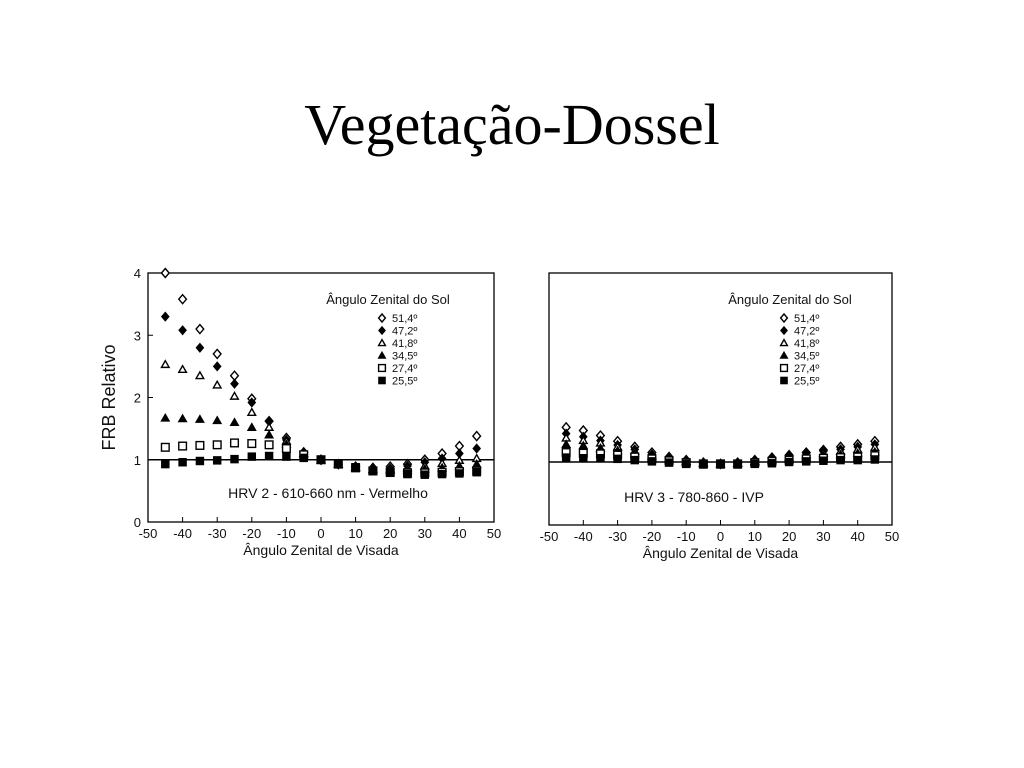 This screenshot has height=768, width=1024. What do you see at coordinates (892, 536) in the screenshot?
I see `x-tick-label: 50` at bounding box center [892, 536].